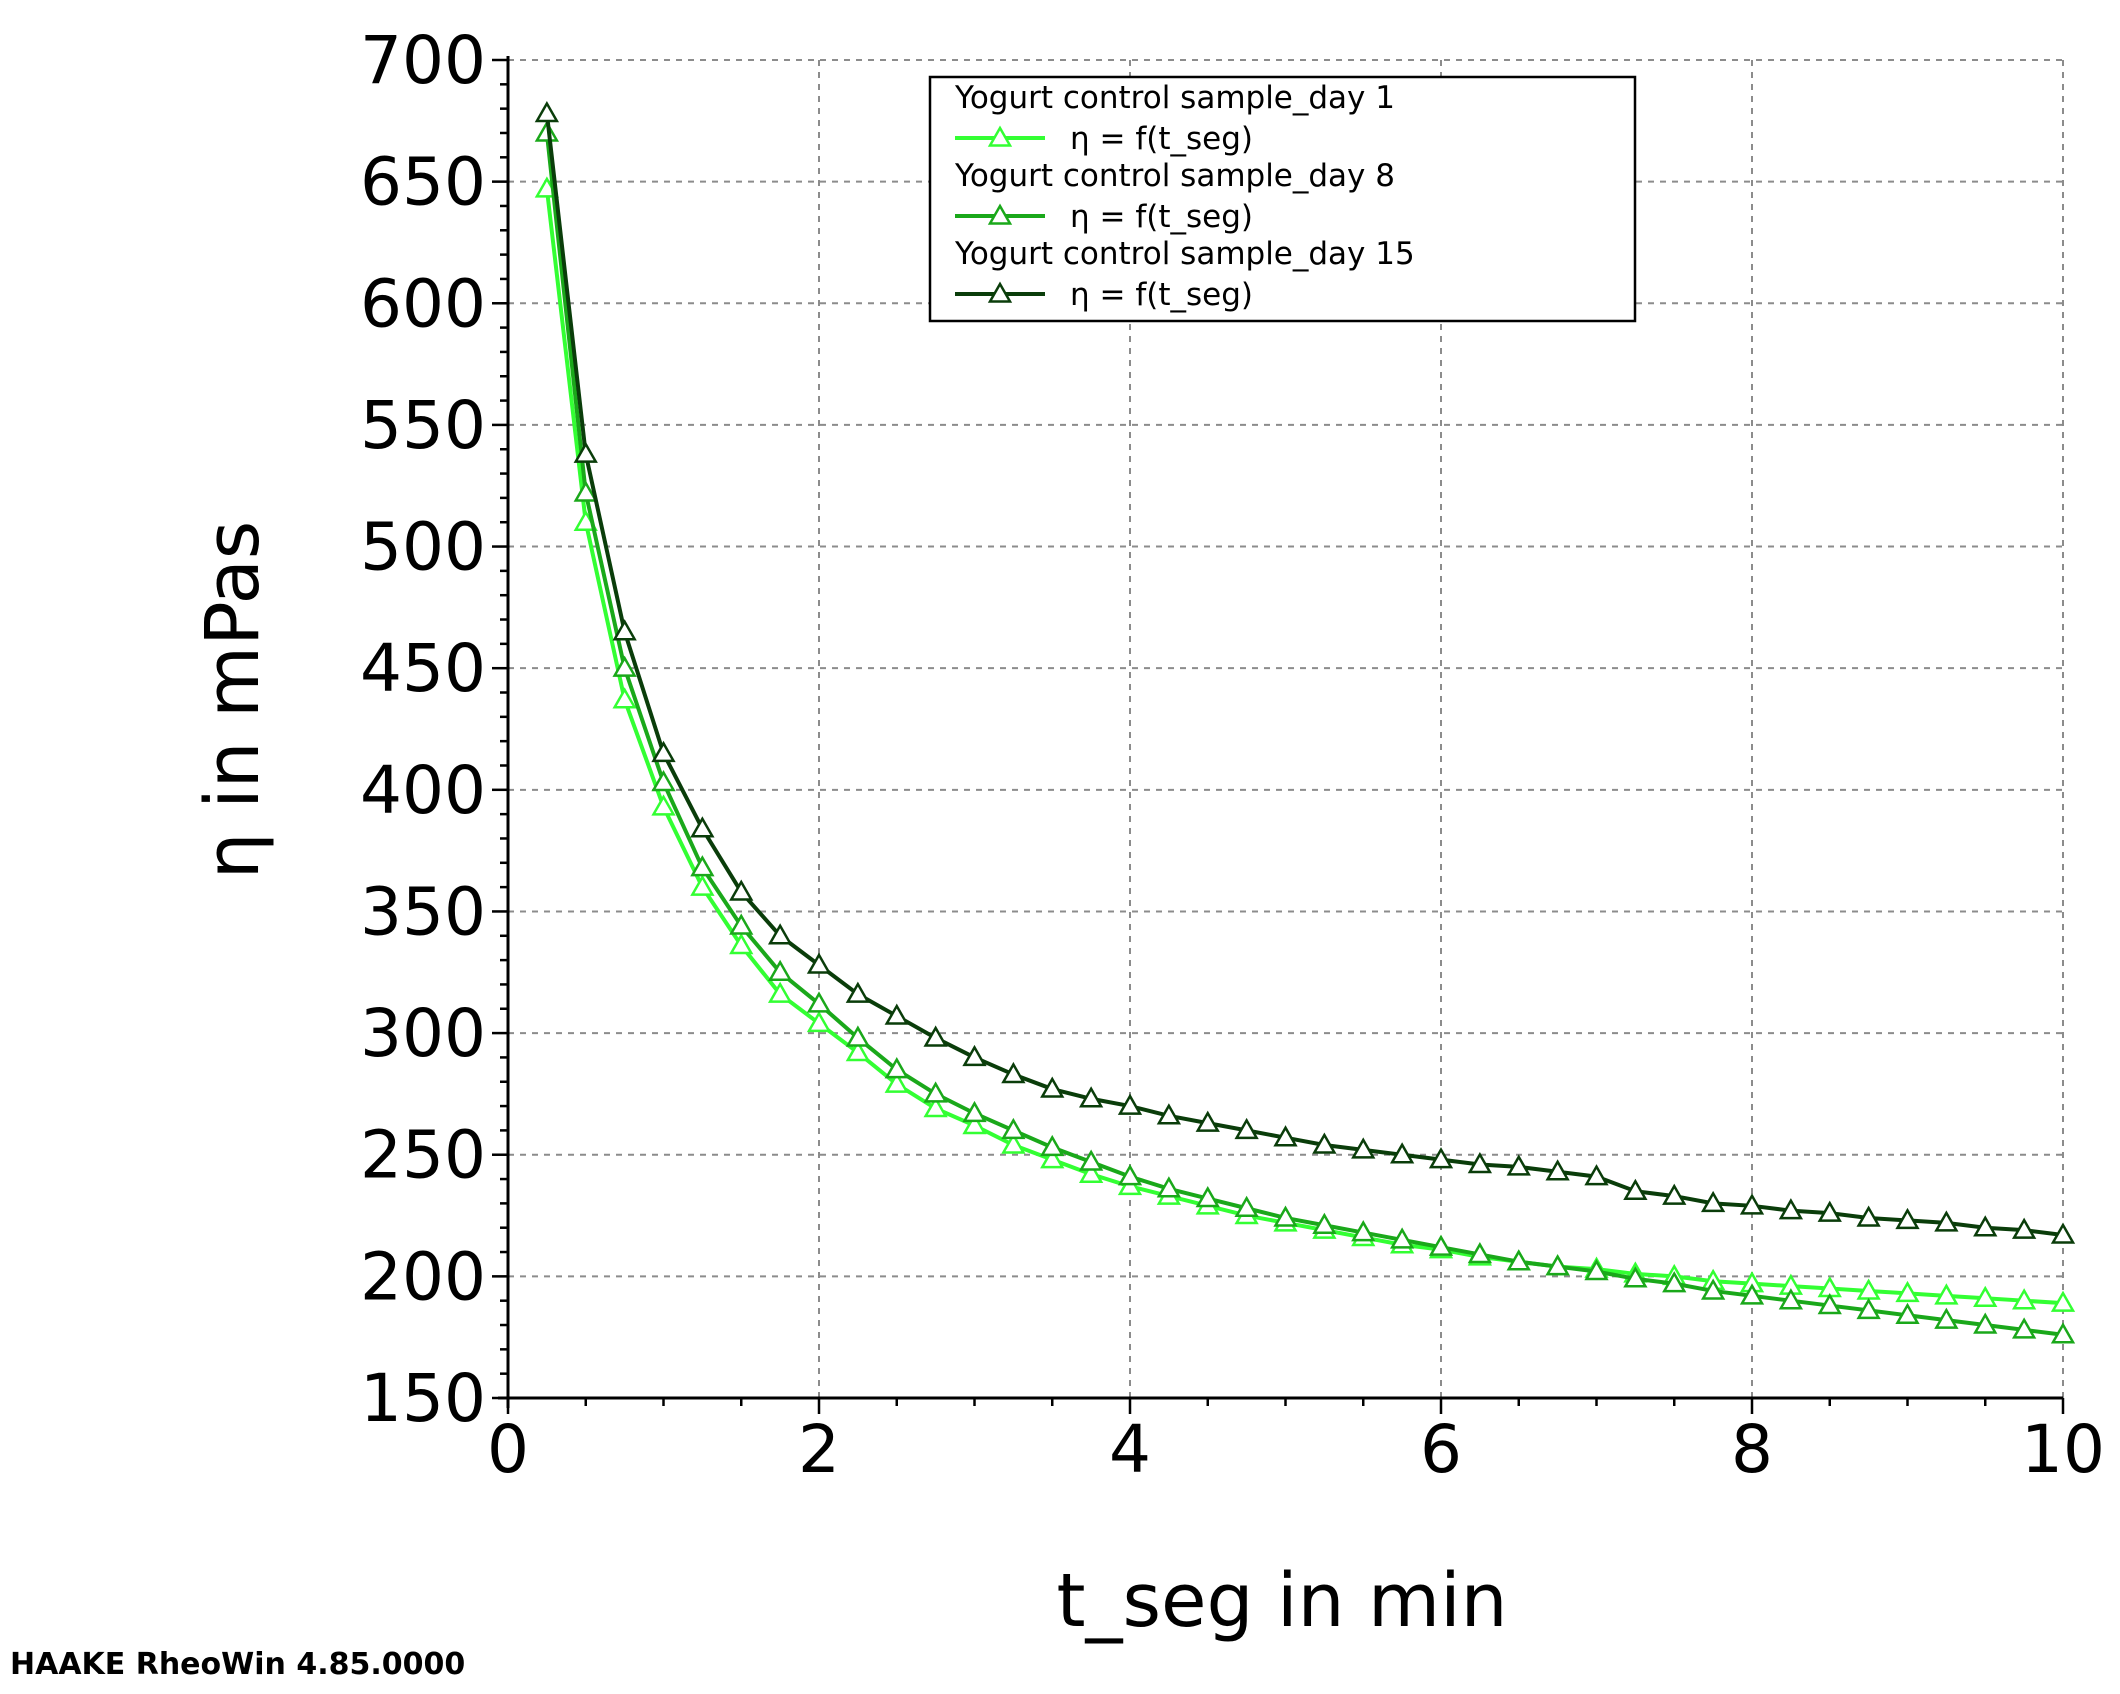  What do you see at coordinates (1130, 1449) in the screenshot?
I see `x-tick-label: 4` at bounding box center [1130, 1449].